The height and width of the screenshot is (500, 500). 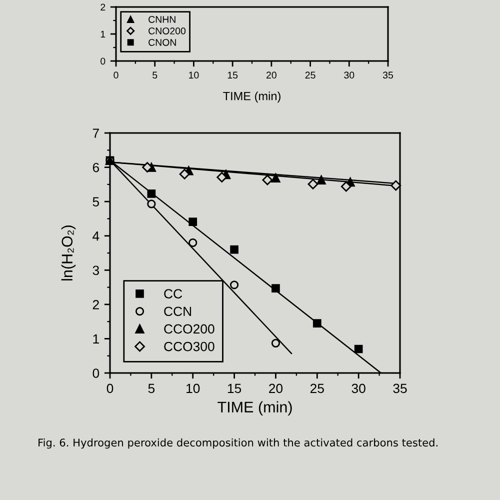 What do you see at coordinates (162, 42) in the screenshot?
I see `legend-label: CNON` at bounding box center [162, 42].